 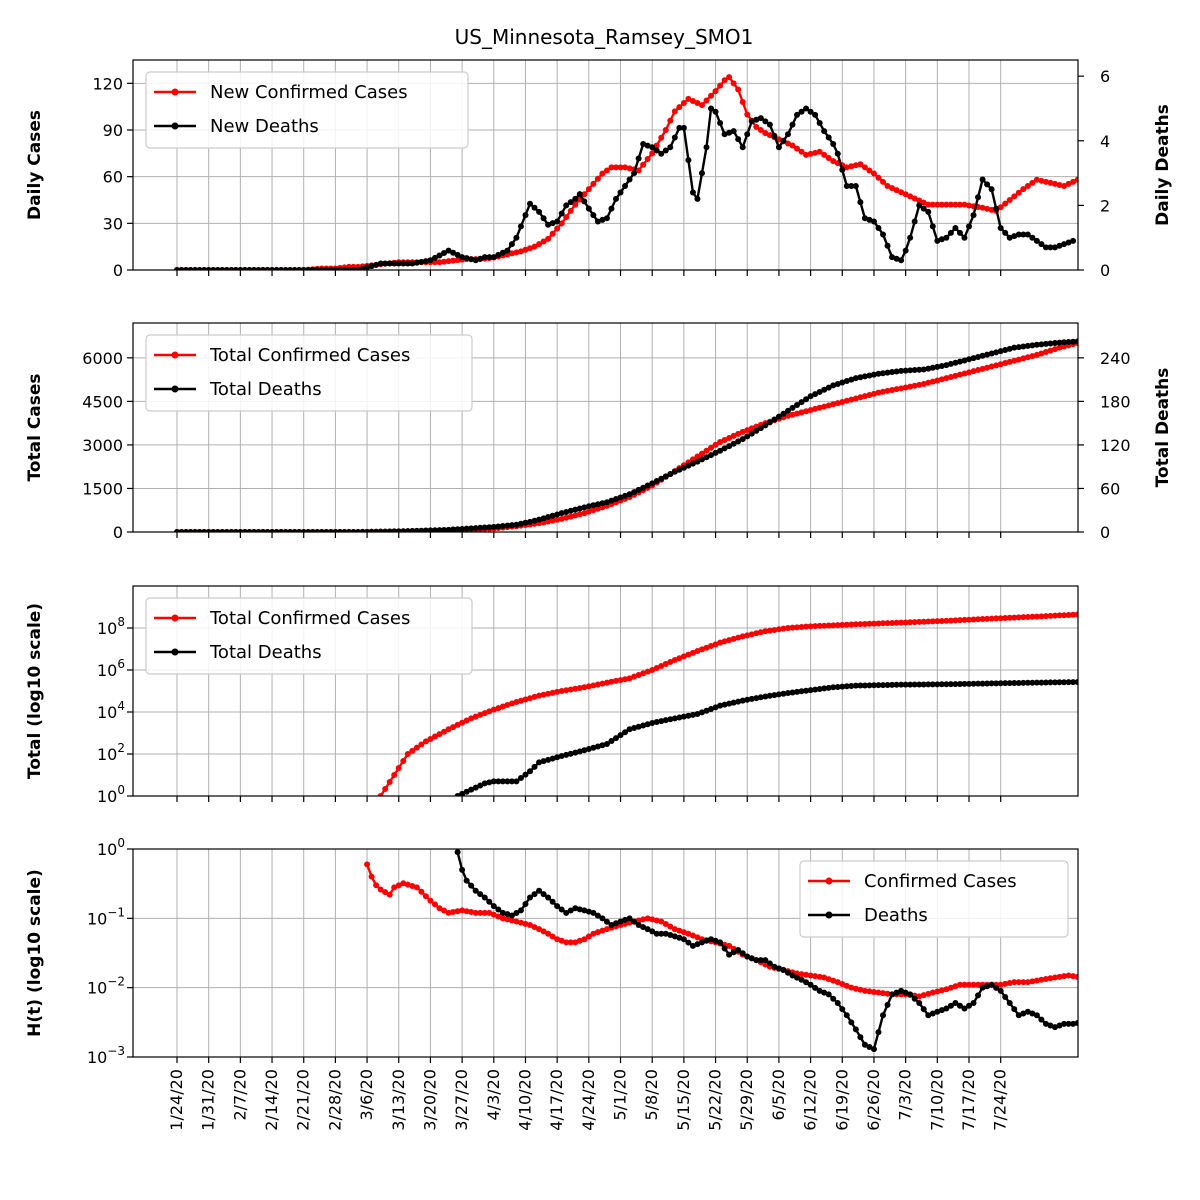 I want to click on x-tick-label: 5/8/20, so click(x=651, y=1095).